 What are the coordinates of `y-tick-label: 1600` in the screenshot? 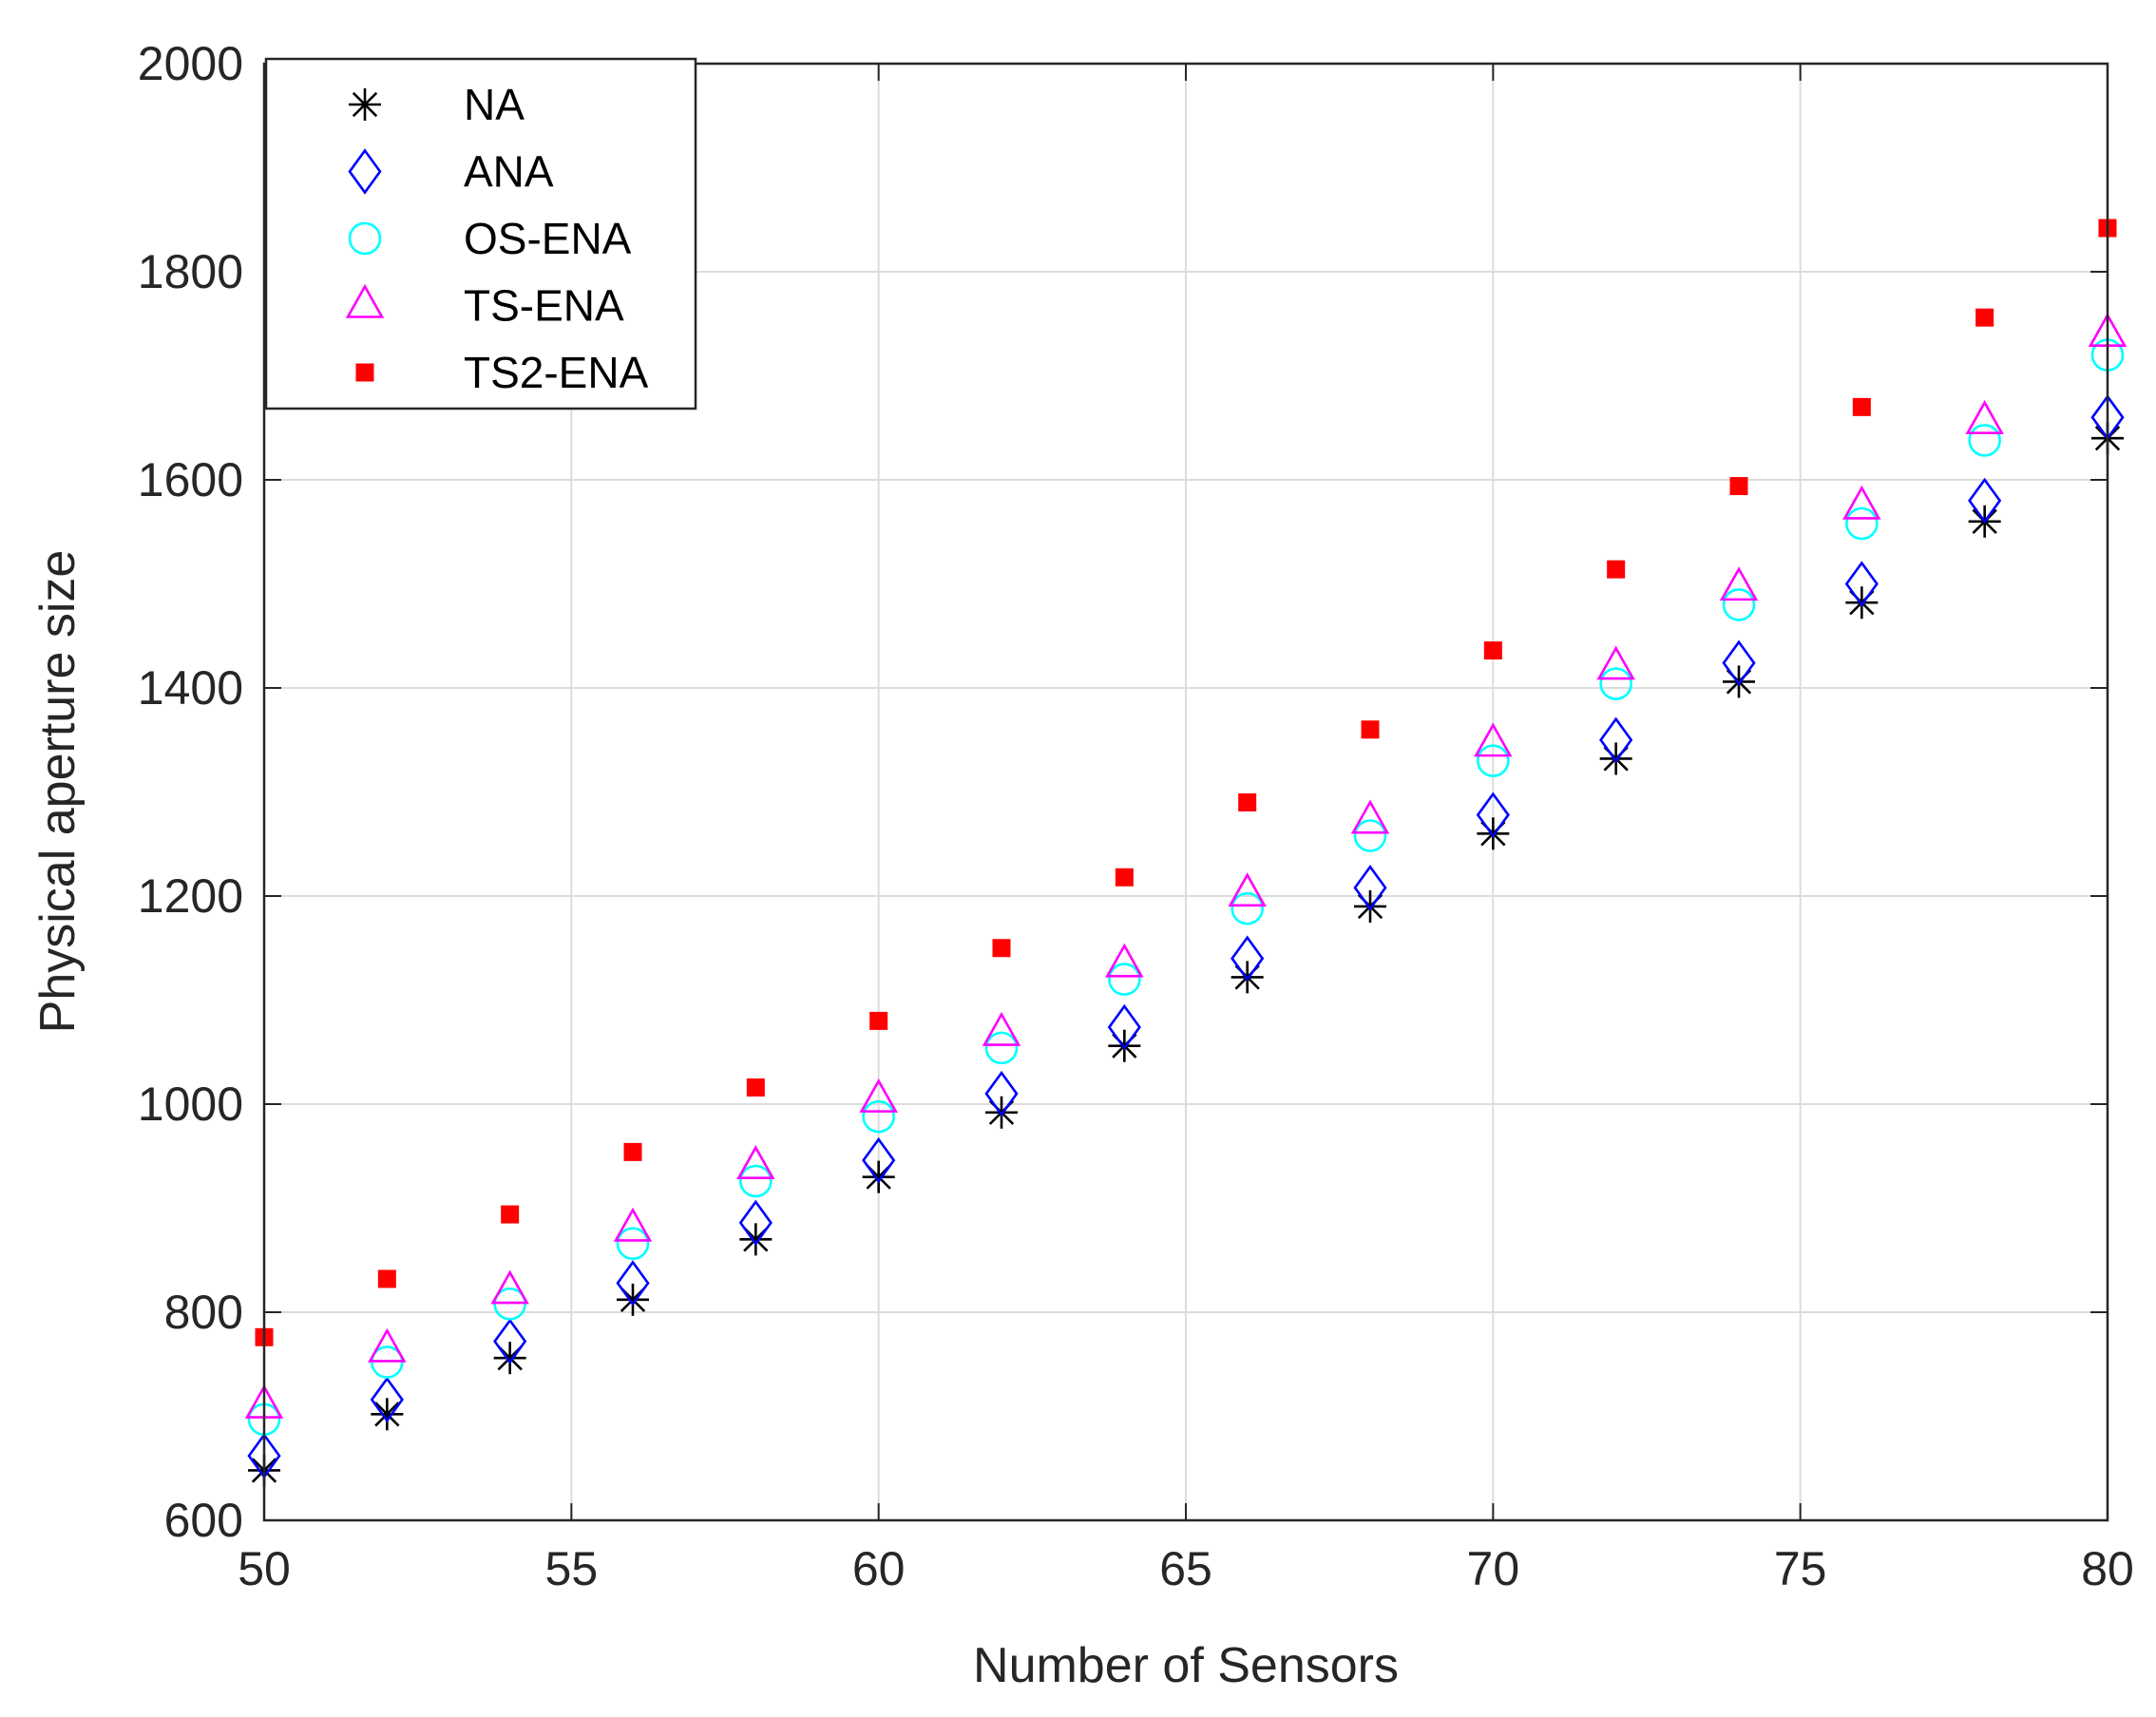 It's located at (191, 480).